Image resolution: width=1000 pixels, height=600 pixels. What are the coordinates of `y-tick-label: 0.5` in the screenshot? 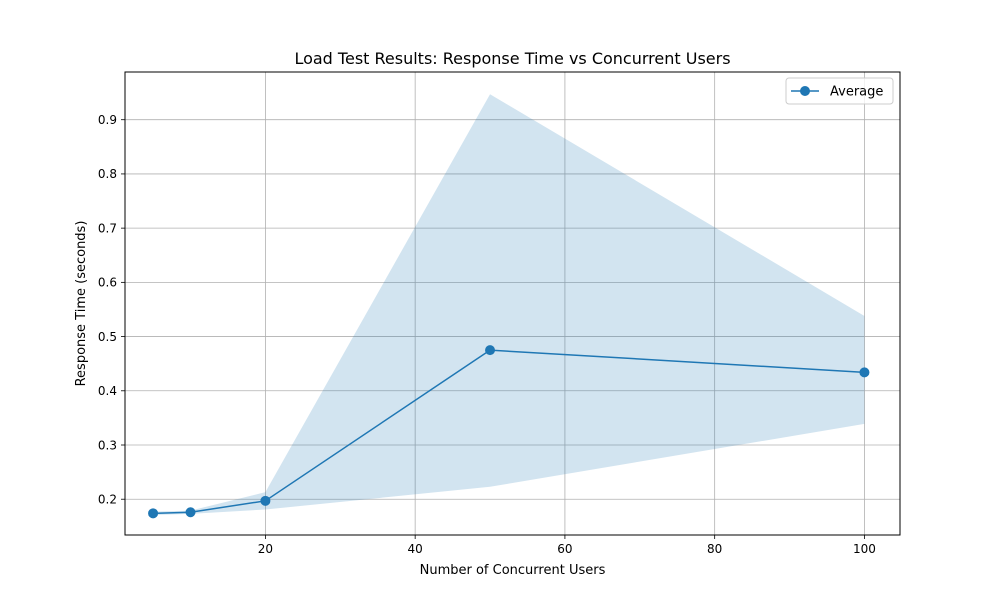 It's located at (107, 337).